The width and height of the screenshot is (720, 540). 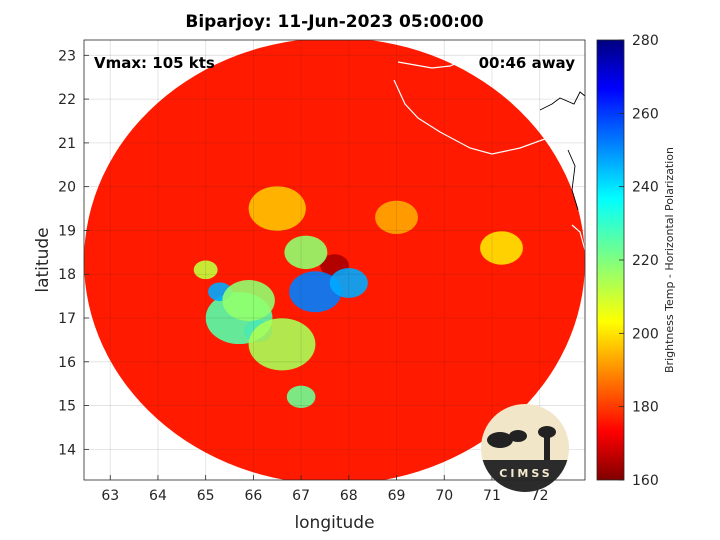 I want to click on colorbar-tick-label: 180, so click(x=645, y=408).